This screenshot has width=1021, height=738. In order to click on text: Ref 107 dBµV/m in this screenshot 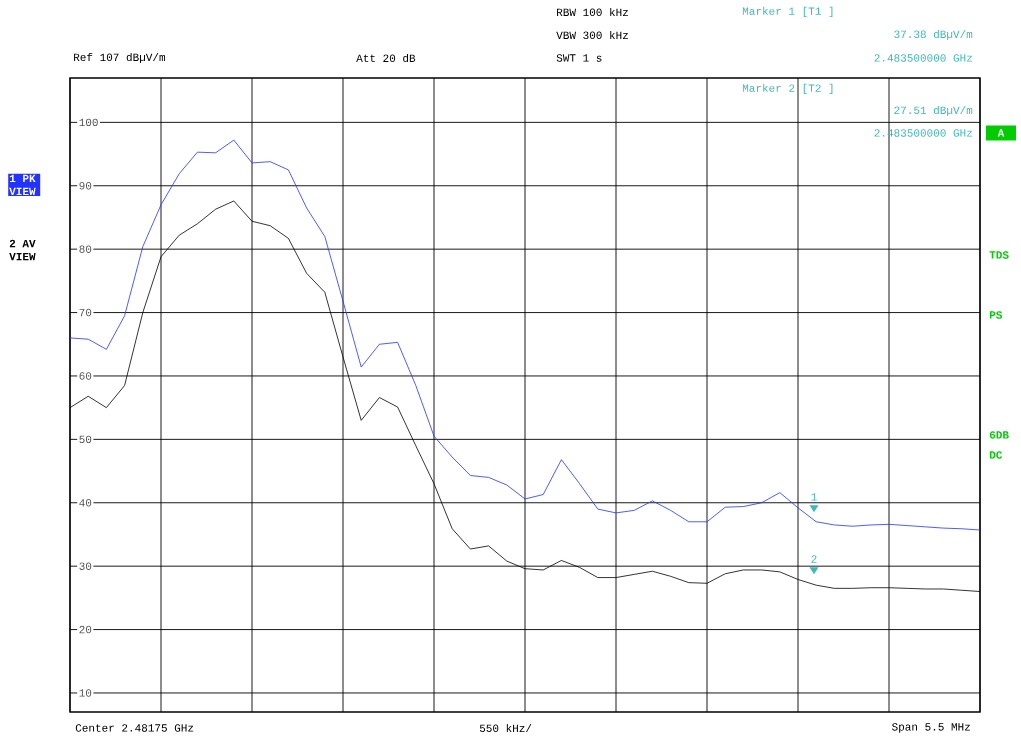, I will do `click(120, 58)`.